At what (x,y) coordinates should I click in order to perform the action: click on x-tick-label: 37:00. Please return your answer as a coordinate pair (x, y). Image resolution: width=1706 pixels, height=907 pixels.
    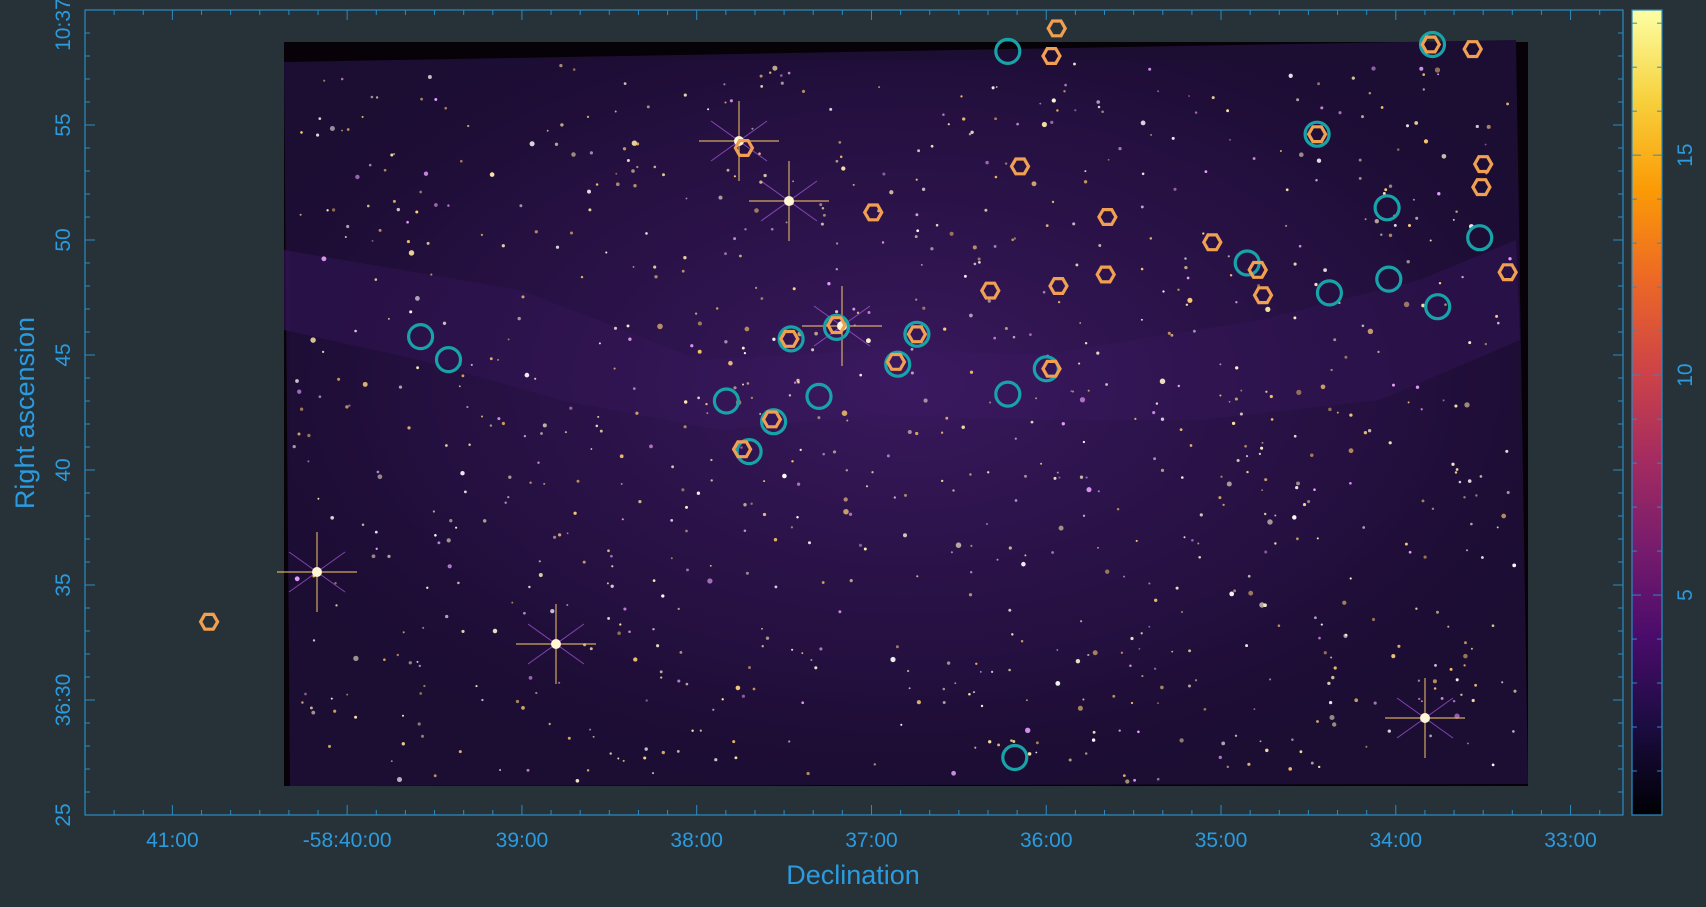
    Looking at the image, I should click on (871, 840).